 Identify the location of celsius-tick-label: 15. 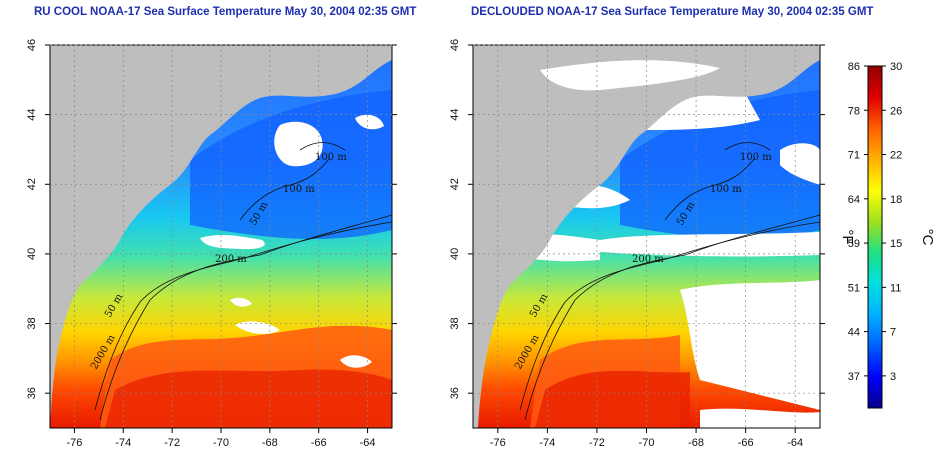
(896, 244).